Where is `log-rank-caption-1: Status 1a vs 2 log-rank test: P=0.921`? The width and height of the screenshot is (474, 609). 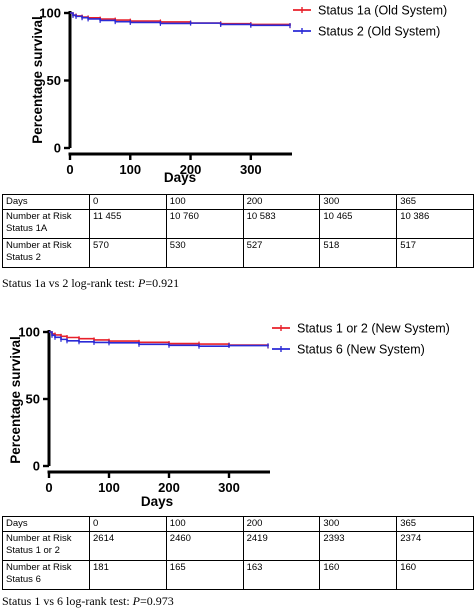
log-rank-caption-1: Status 1a vs 2 log-rank test: P=0.921 is located at coordinates (90, 283).